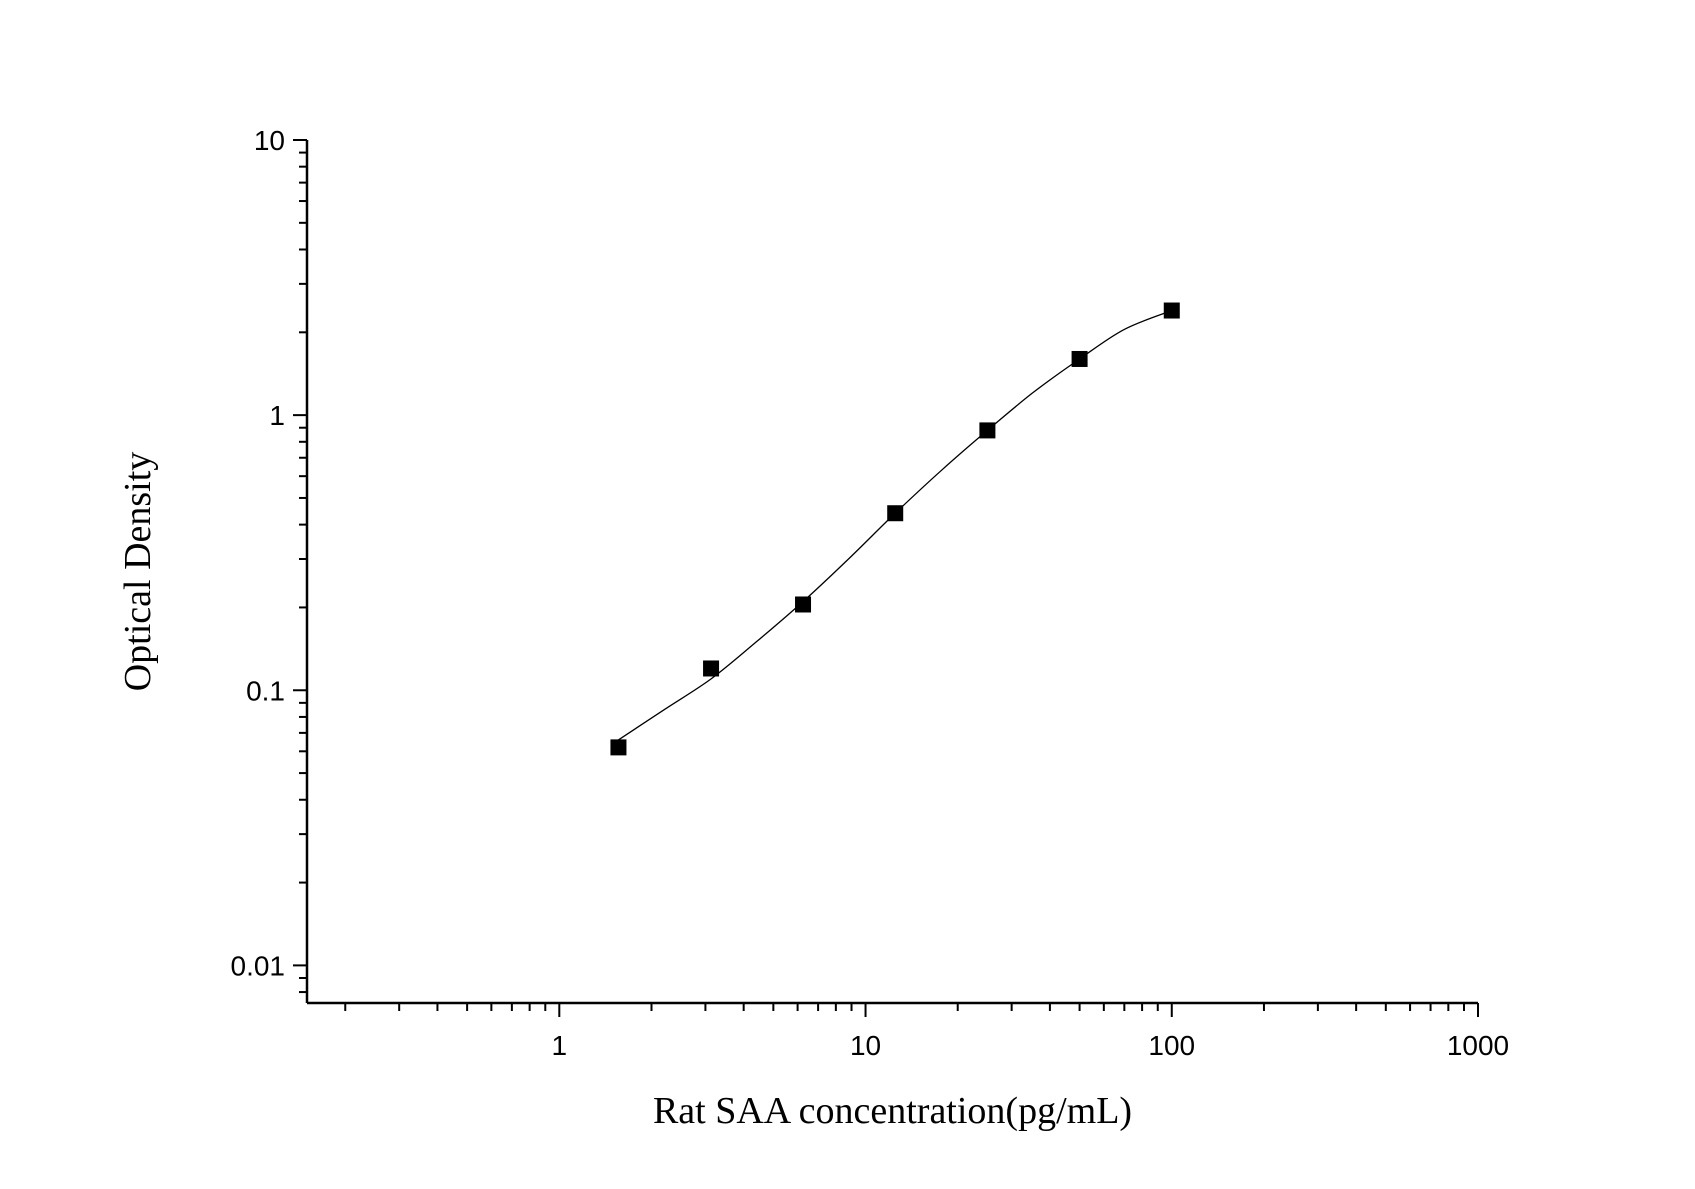  What do you see at coordinates (1171, 1045) in the screenshot?
I see `x-tick-label: 100` at bounding box center [1171, 1045].